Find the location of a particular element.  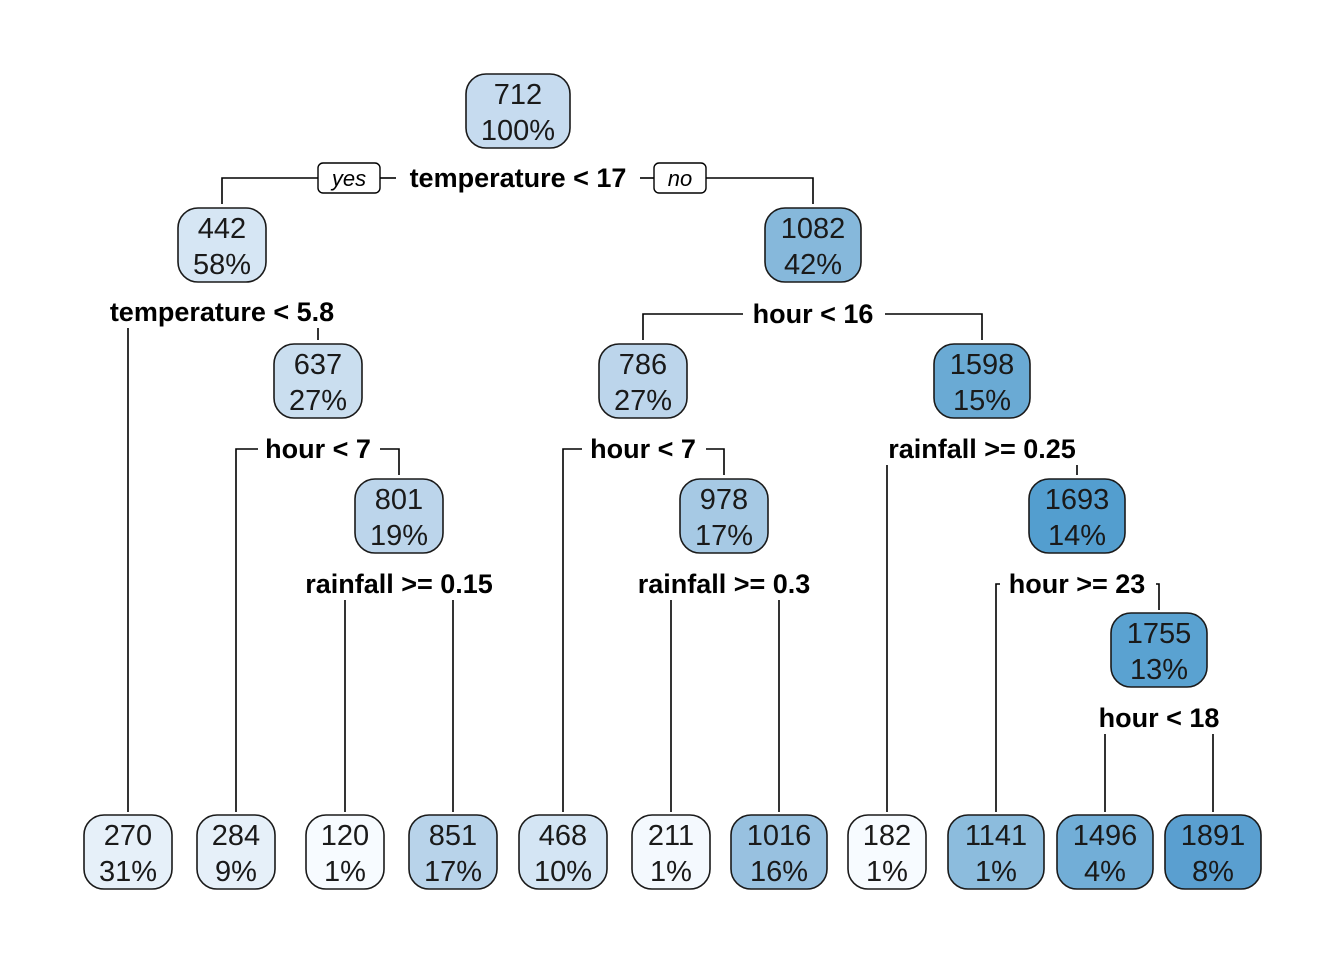

node-value: 1755 is located at coordinates (1159, 634).